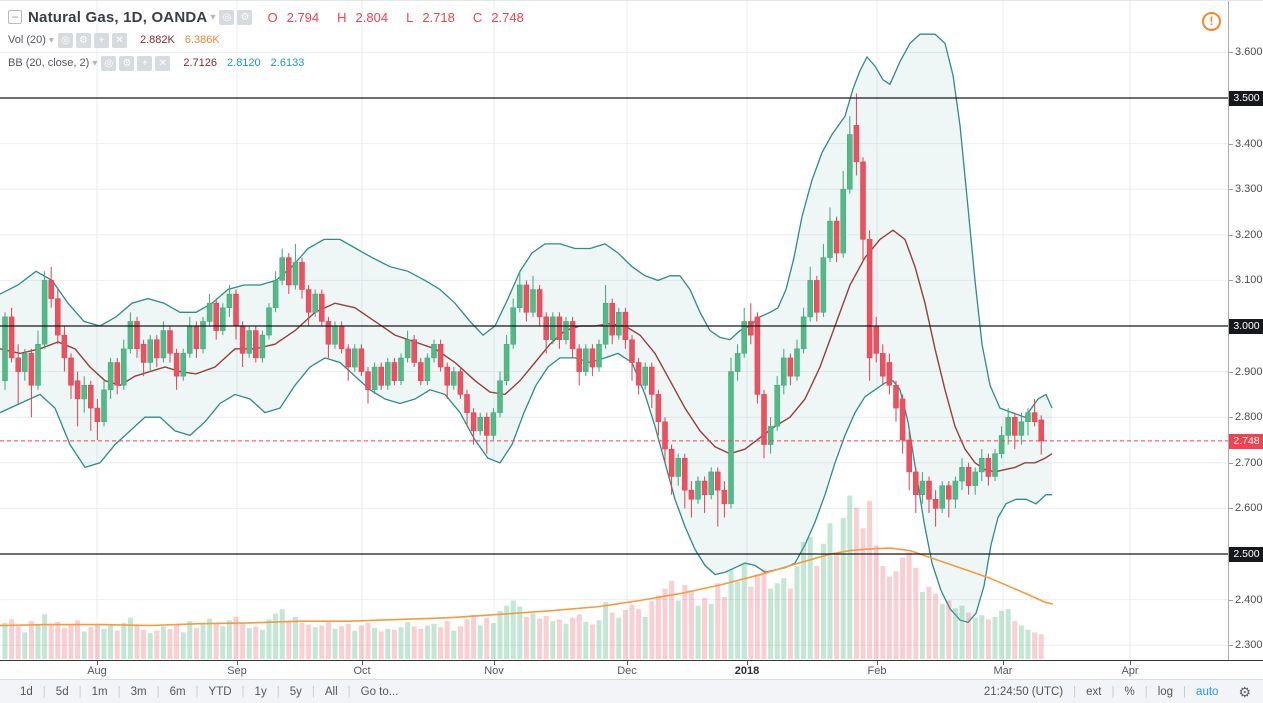  What do you see at coordinates (1165, 692) in the screenshot?
I see `log-button: log` at bounding box center [1165, 692].